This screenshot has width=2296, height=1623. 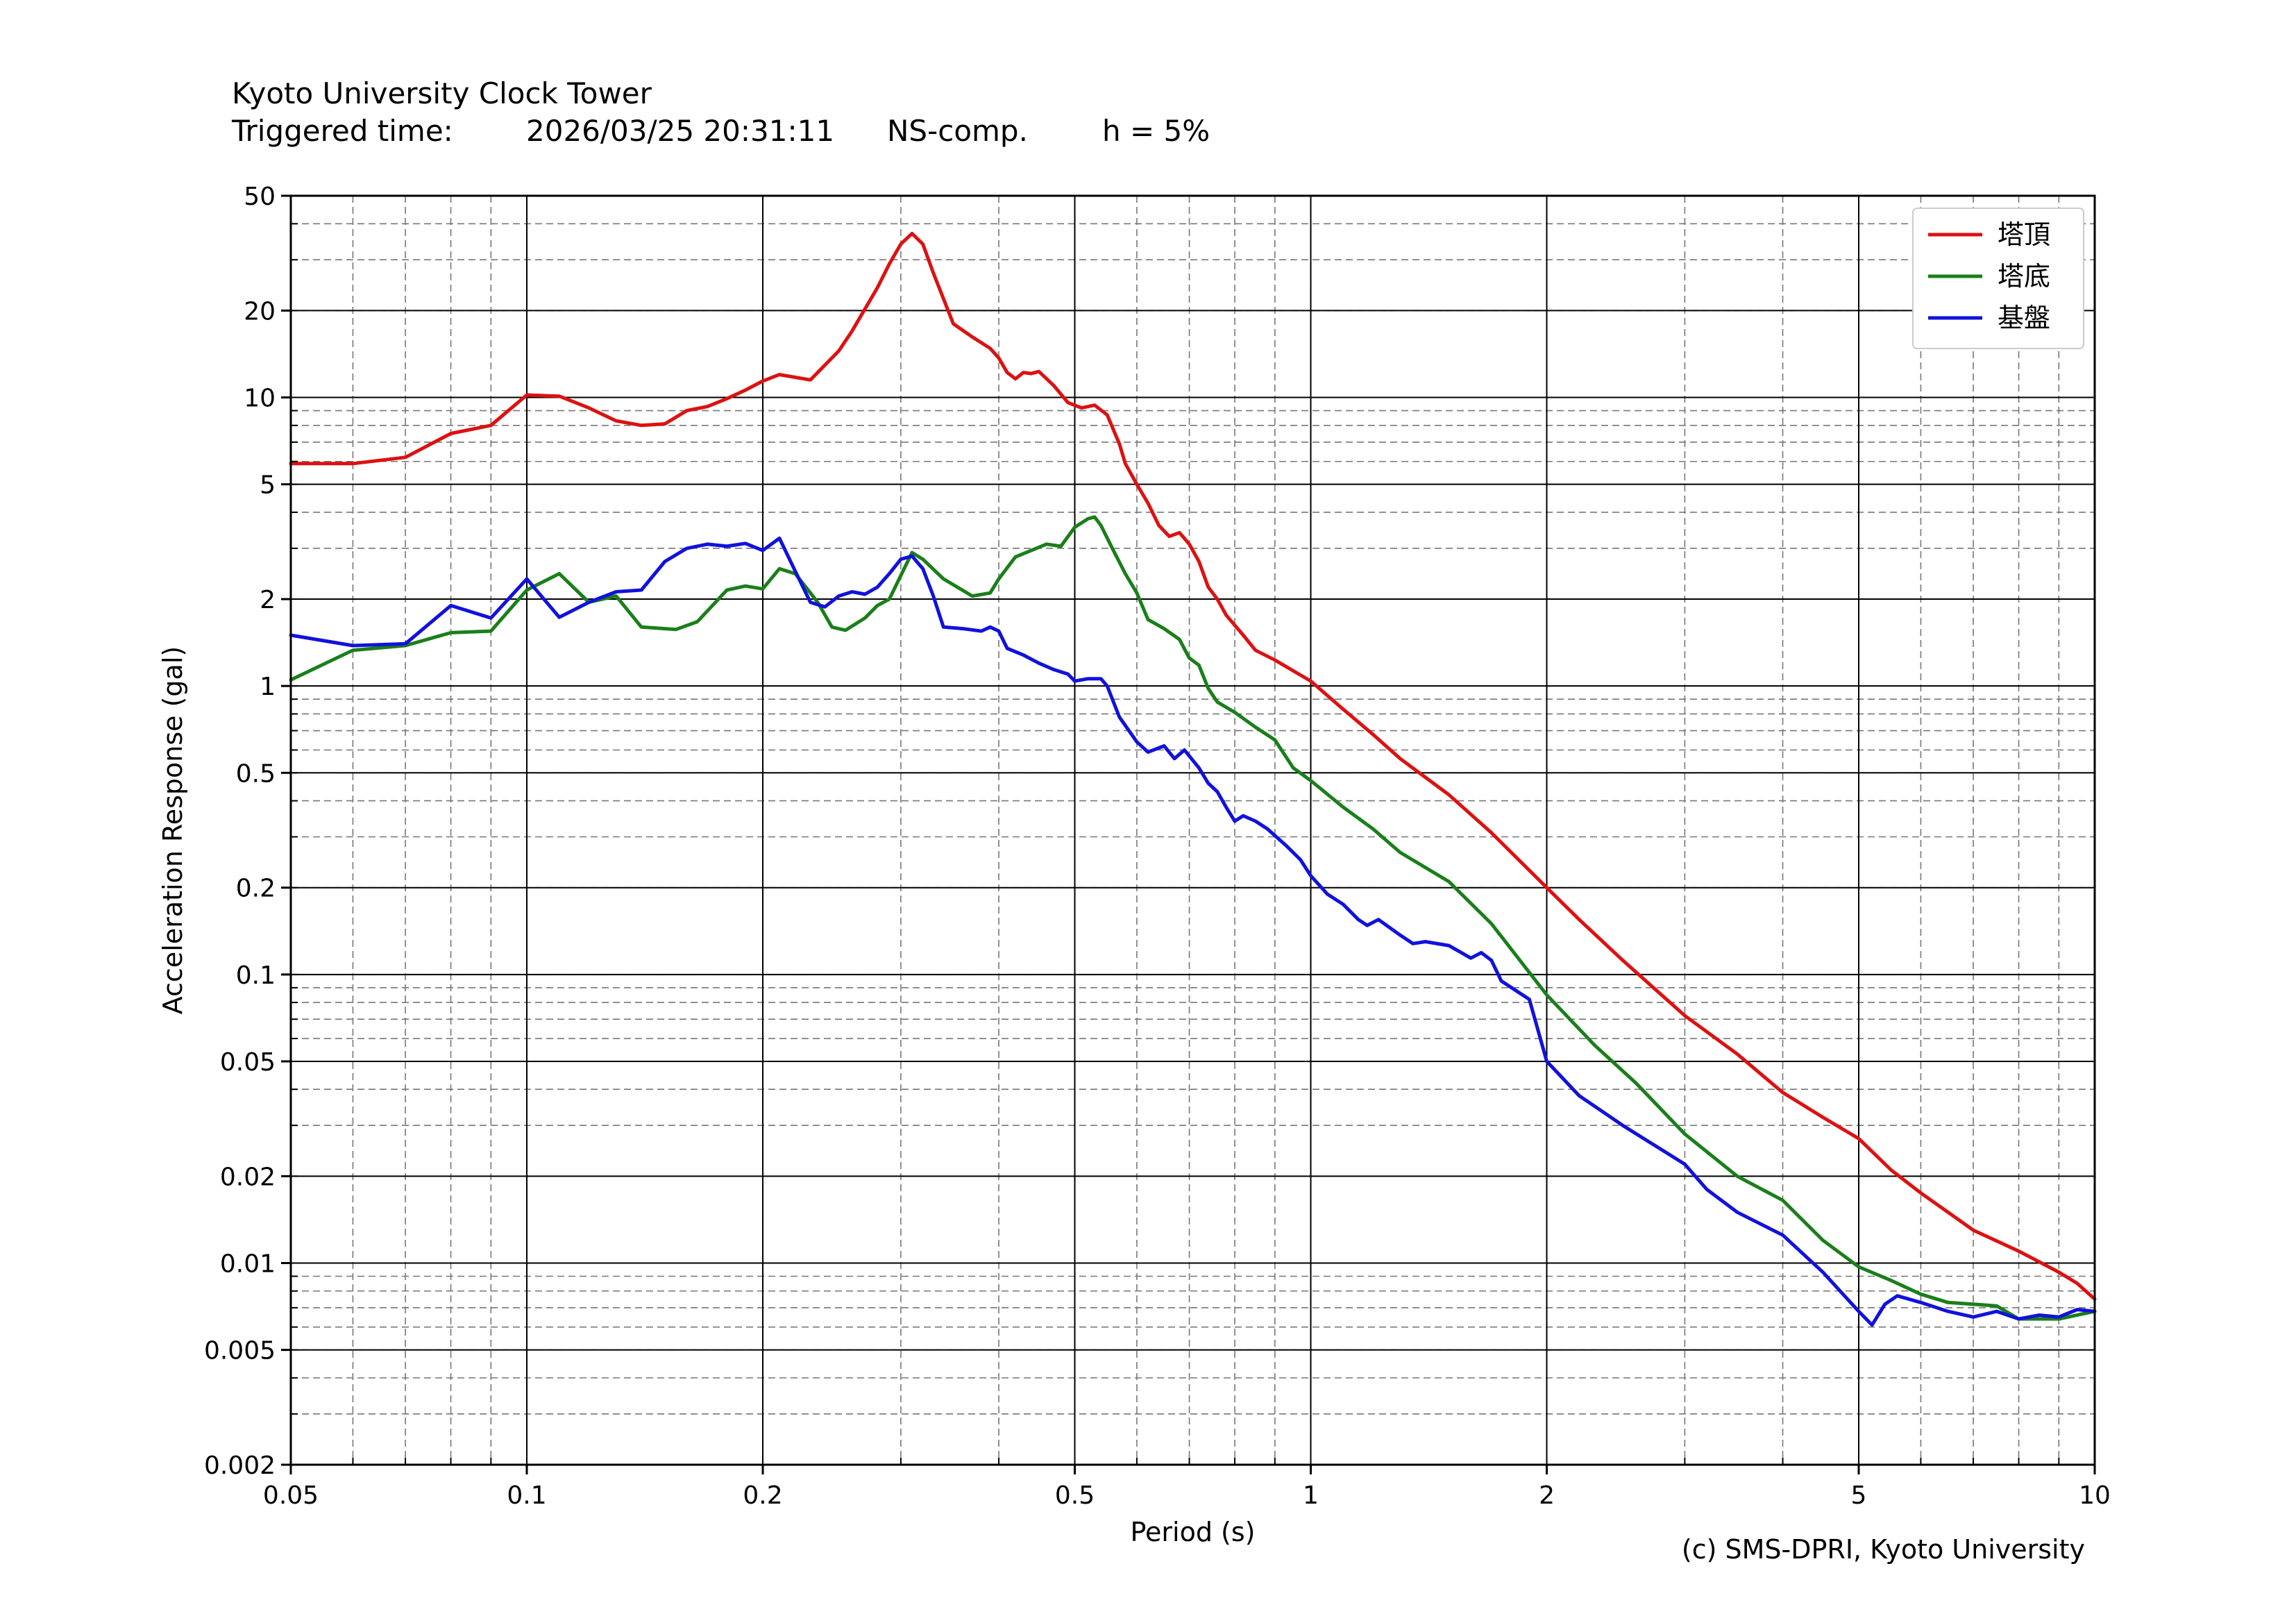 I want to click on y-axis-label: Acceleration Response (gal), so click(x=173, y=830).